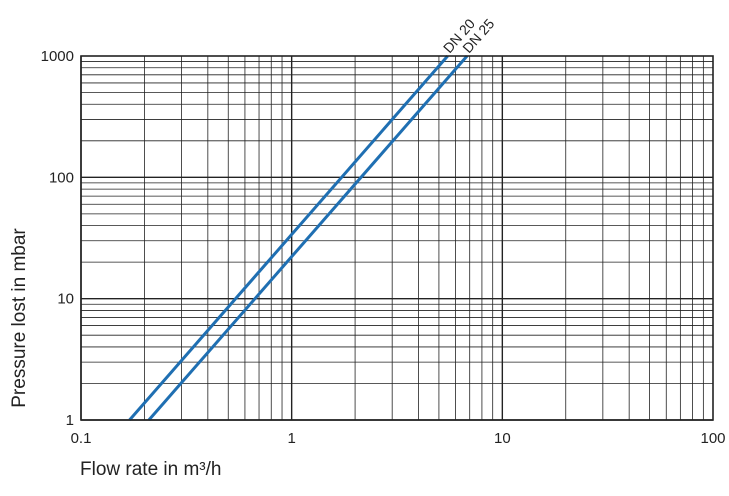  Describe the element at coordinates (65, 299) in the screenshot. I see `y-tick-label: 10` at that location.